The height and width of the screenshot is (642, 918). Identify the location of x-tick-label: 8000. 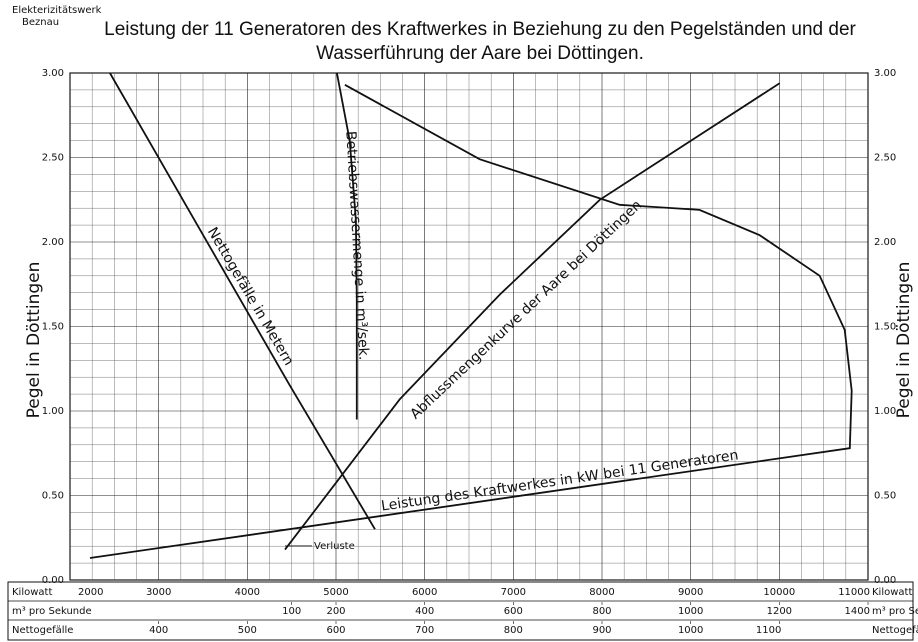
(601, 592).